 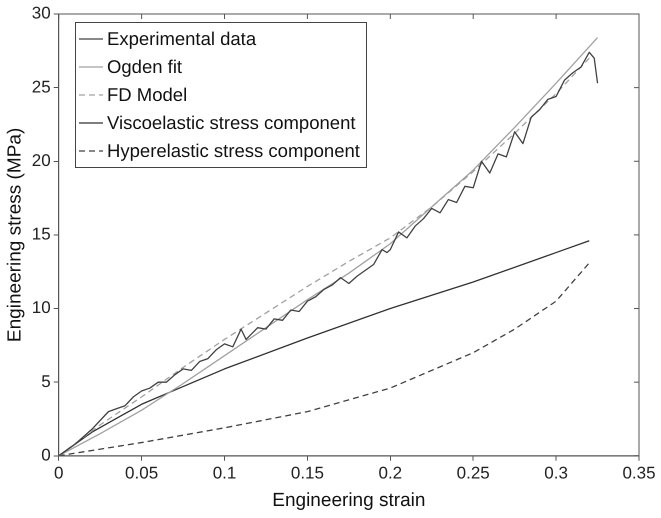 What do you see at coordinates (46, 381) in the screenshot?
I see `y-tick-label: 5` at bounding box center [46, 381].